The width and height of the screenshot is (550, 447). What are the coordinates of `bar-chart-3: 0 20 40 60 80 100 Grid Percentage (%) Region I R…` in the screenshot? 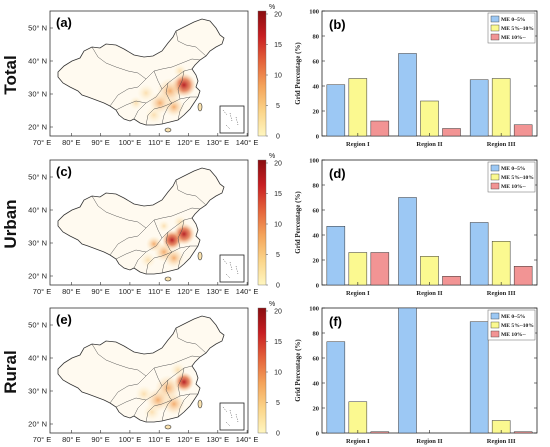 It's located at (416, 375).